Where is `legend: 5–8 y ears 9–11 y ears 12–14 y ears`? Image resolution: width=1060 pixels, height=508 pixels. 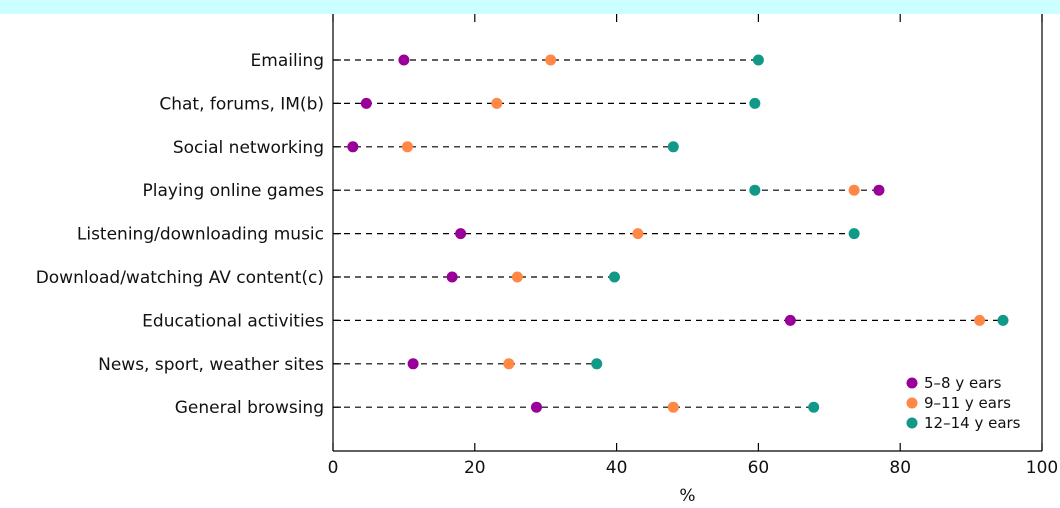
legend: 5–8 y ears 9–11 y ears 12–14 y ears is located at coordinates (963, 403).